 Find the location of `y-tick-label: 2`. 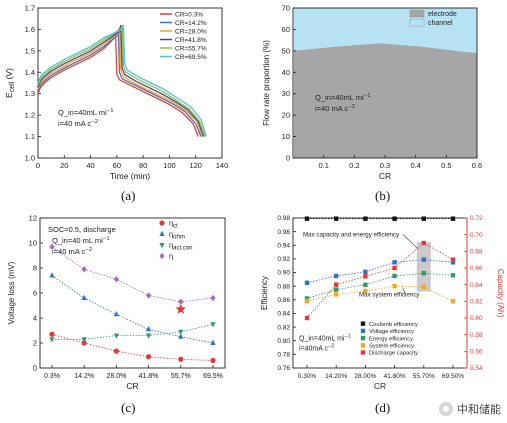

y-tick-label: 2 is located at coordinates (35, 343).